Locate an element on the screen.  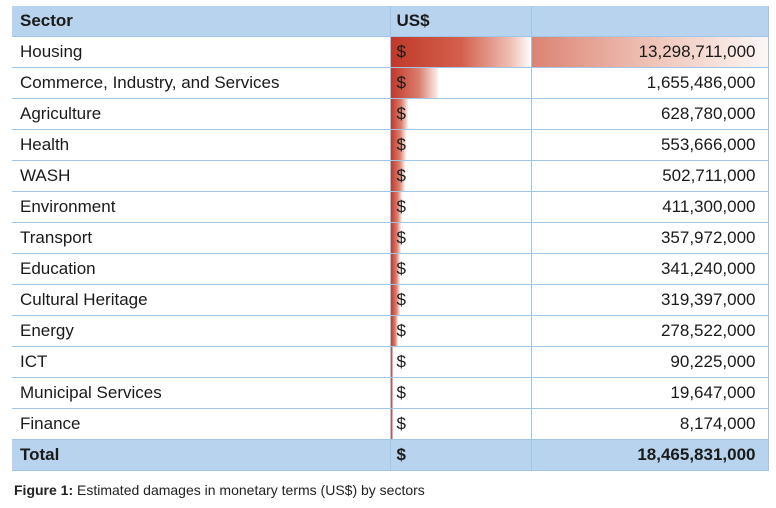
table-row: Cultural Heritage $319,397,000 is located at coordinates (390, 300).